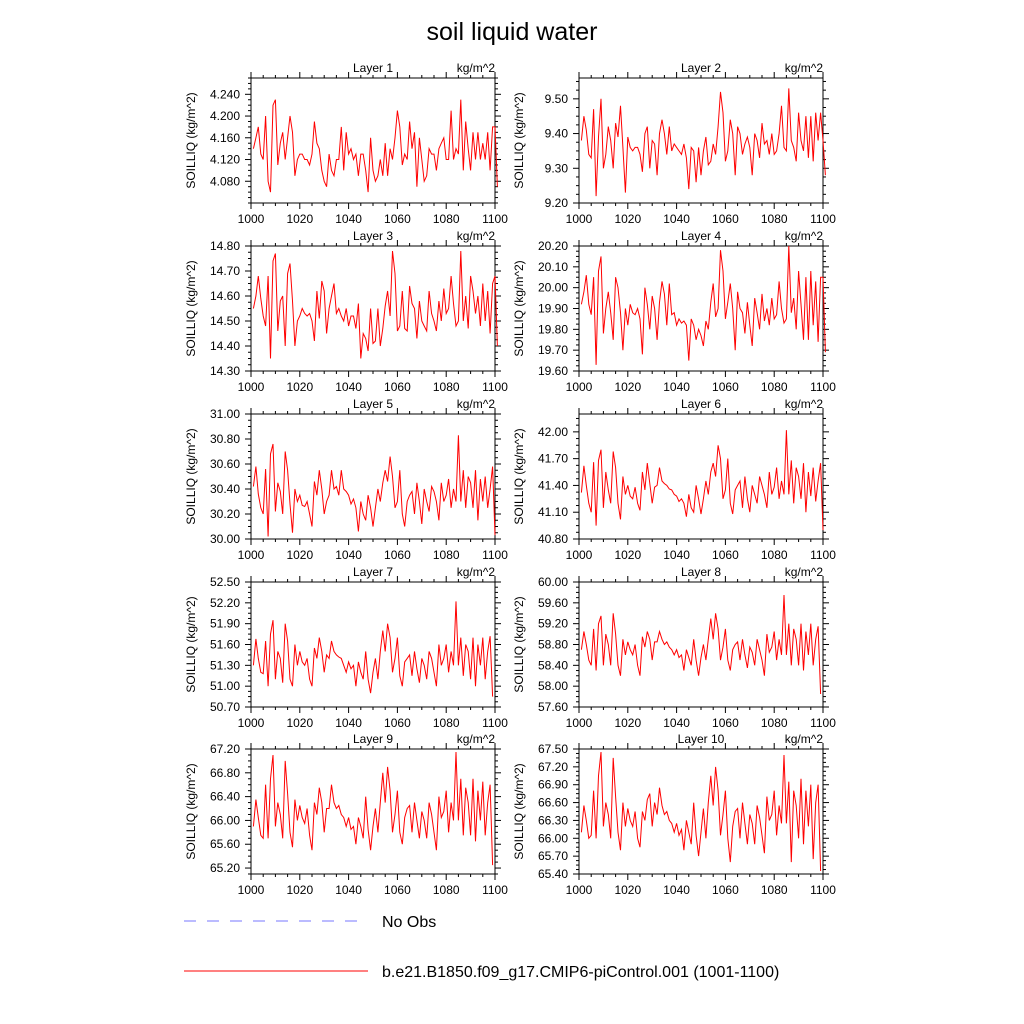  I want to click on y-tick-label: 30.80, so click(225, 439).